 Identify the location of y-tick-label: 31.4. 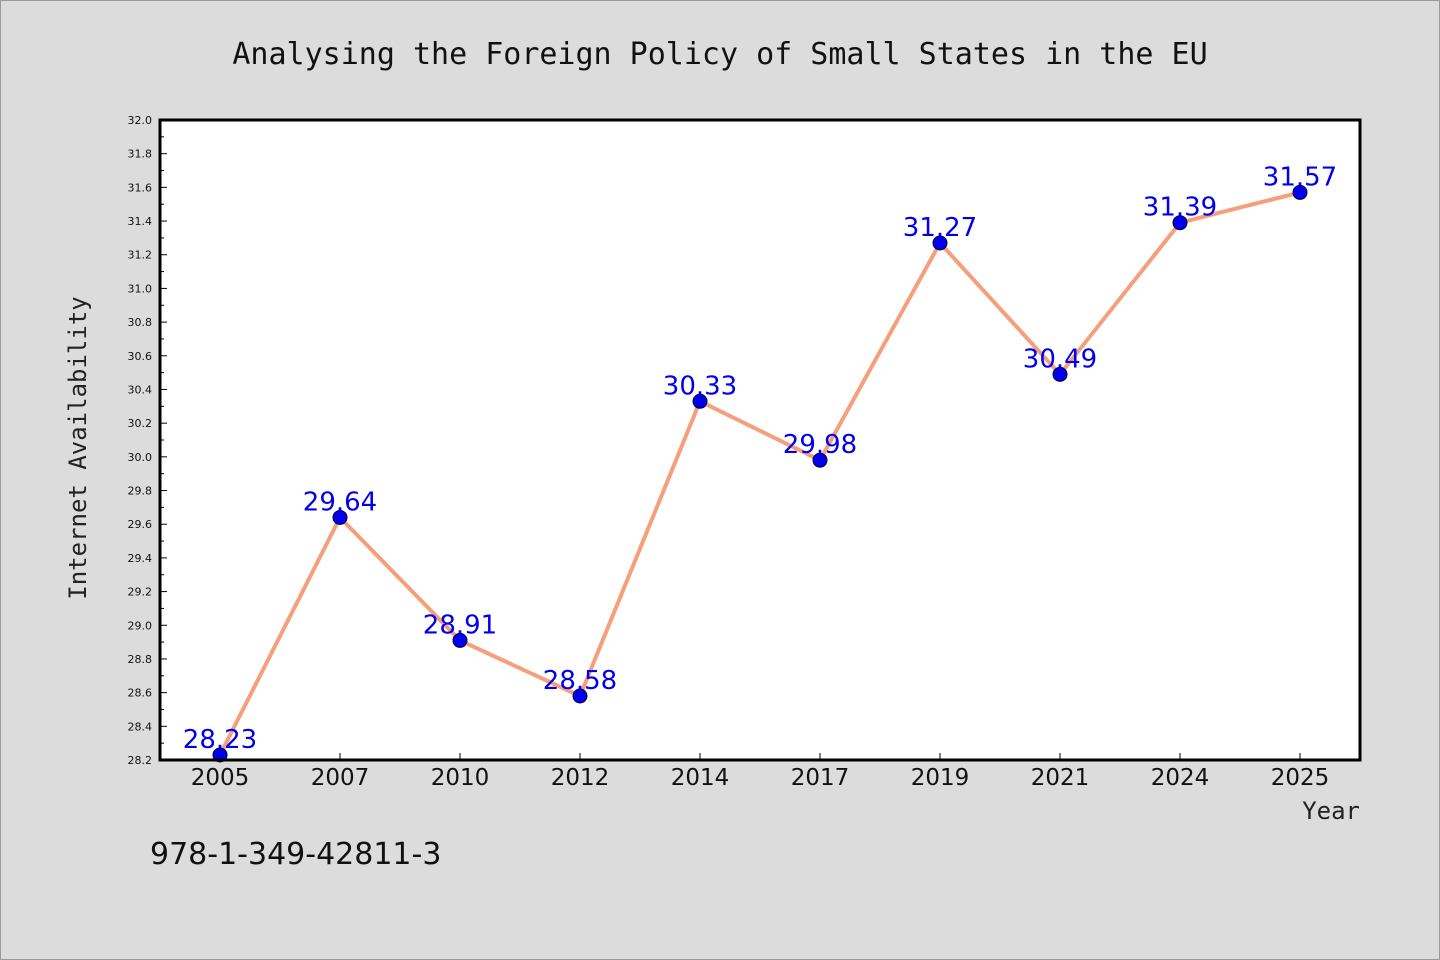
(140, 221).